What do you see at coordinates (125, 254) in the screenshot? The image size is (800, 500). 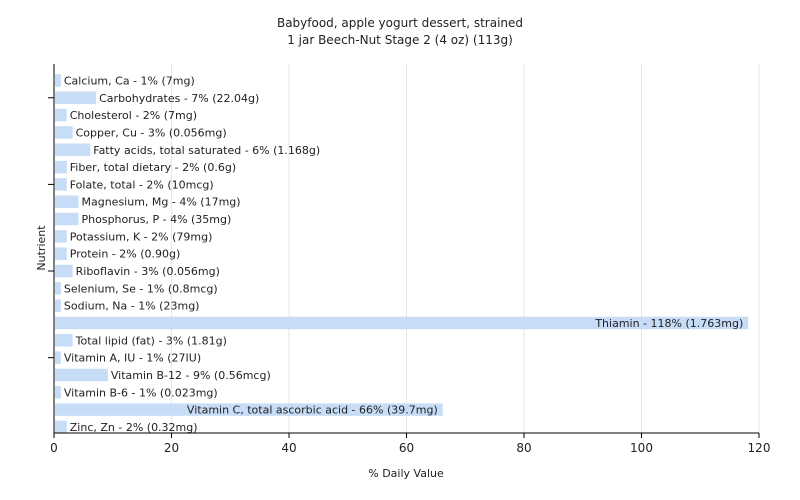 I see `bar-label: Protein - 2% (0.90g)` at bounding box center [125, 254].